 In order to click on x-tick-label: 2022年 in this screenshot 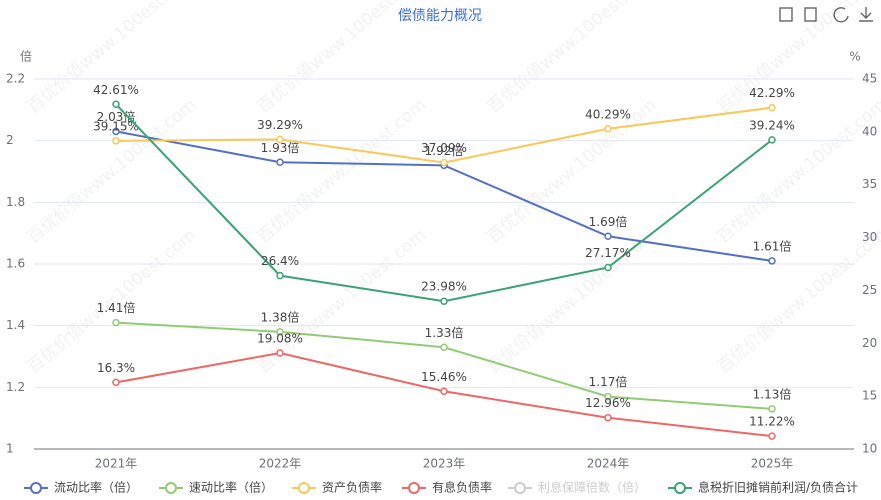, I will do `click(280, 464)`.